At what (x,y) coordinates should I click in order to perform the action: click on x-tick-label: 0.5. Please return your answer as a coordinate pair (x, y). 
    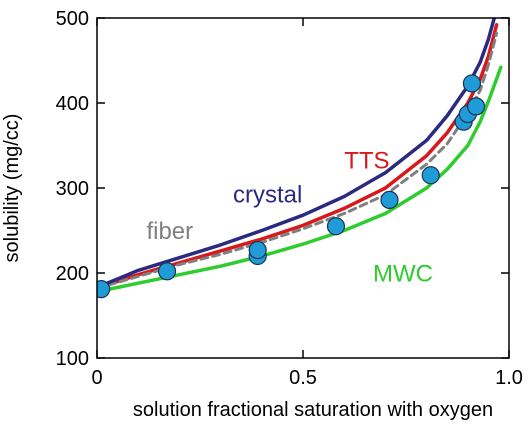
    Looking at the image, I should click on (303, 378).